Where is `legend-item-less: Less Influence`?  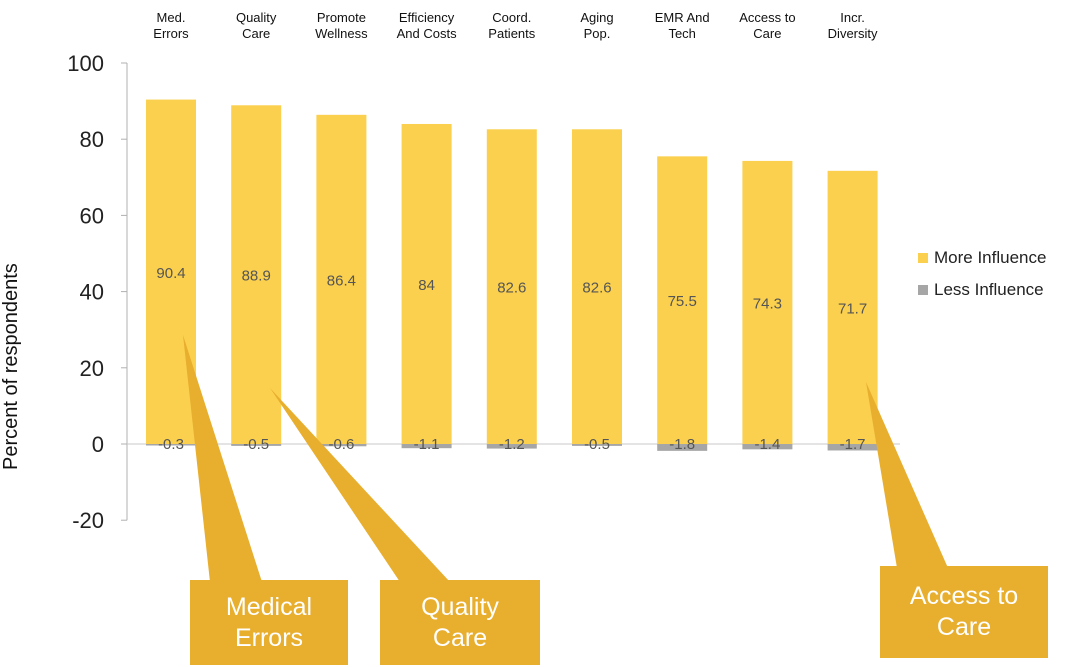 legend-item-less: Less Influence is located at coordinates (982, 290).